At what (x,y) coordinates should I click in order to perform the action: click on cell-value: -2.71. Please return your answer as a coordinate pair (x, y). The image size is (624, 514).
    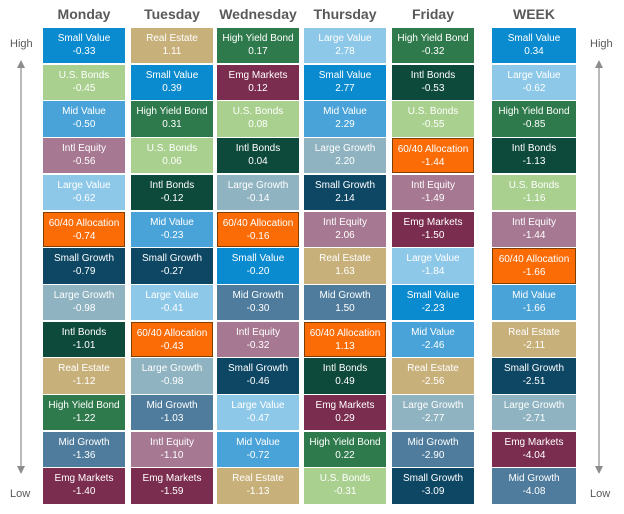
    Looking at the image, I should click on (534, 418).